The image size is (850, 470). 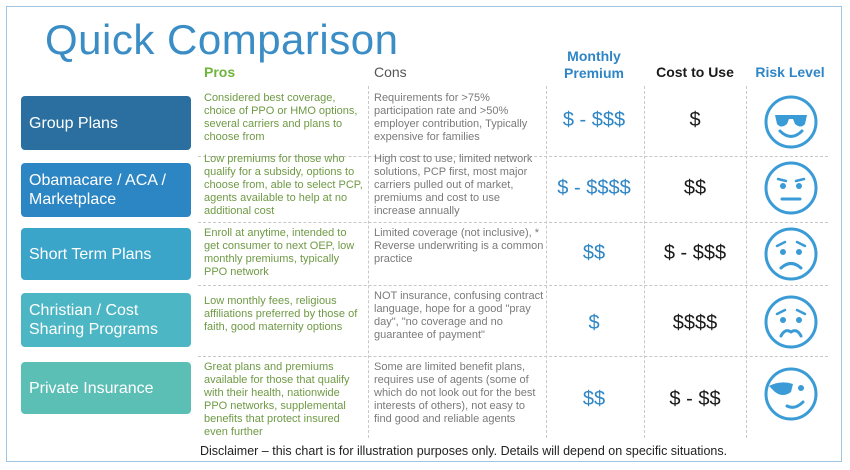 What do you see at coordinates (594, 188) in the screenshot?
I see `premium-cell: $ - $$$$` at bounding box center [594, 188].